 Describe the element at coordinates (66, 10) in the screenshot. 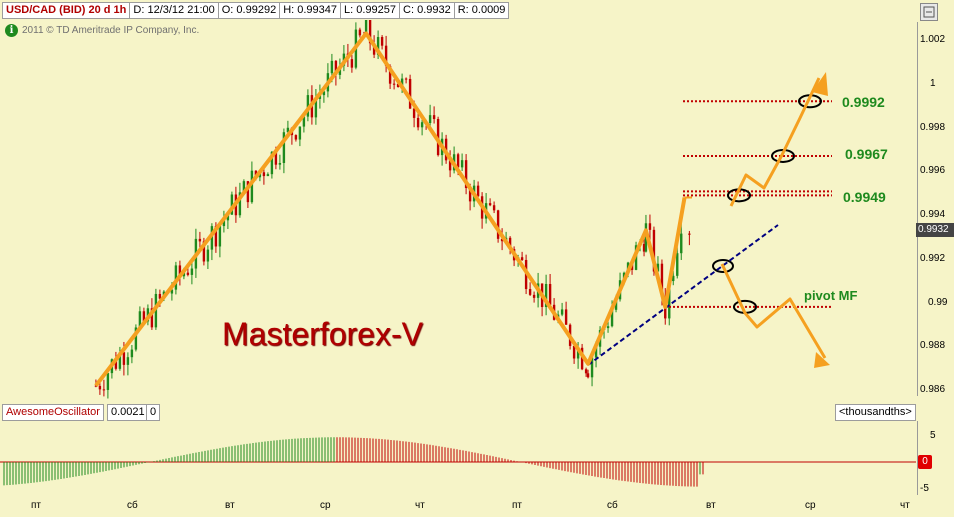

I see `symbol-label: USD/CAD (BID) 20 d 1h` at that location.